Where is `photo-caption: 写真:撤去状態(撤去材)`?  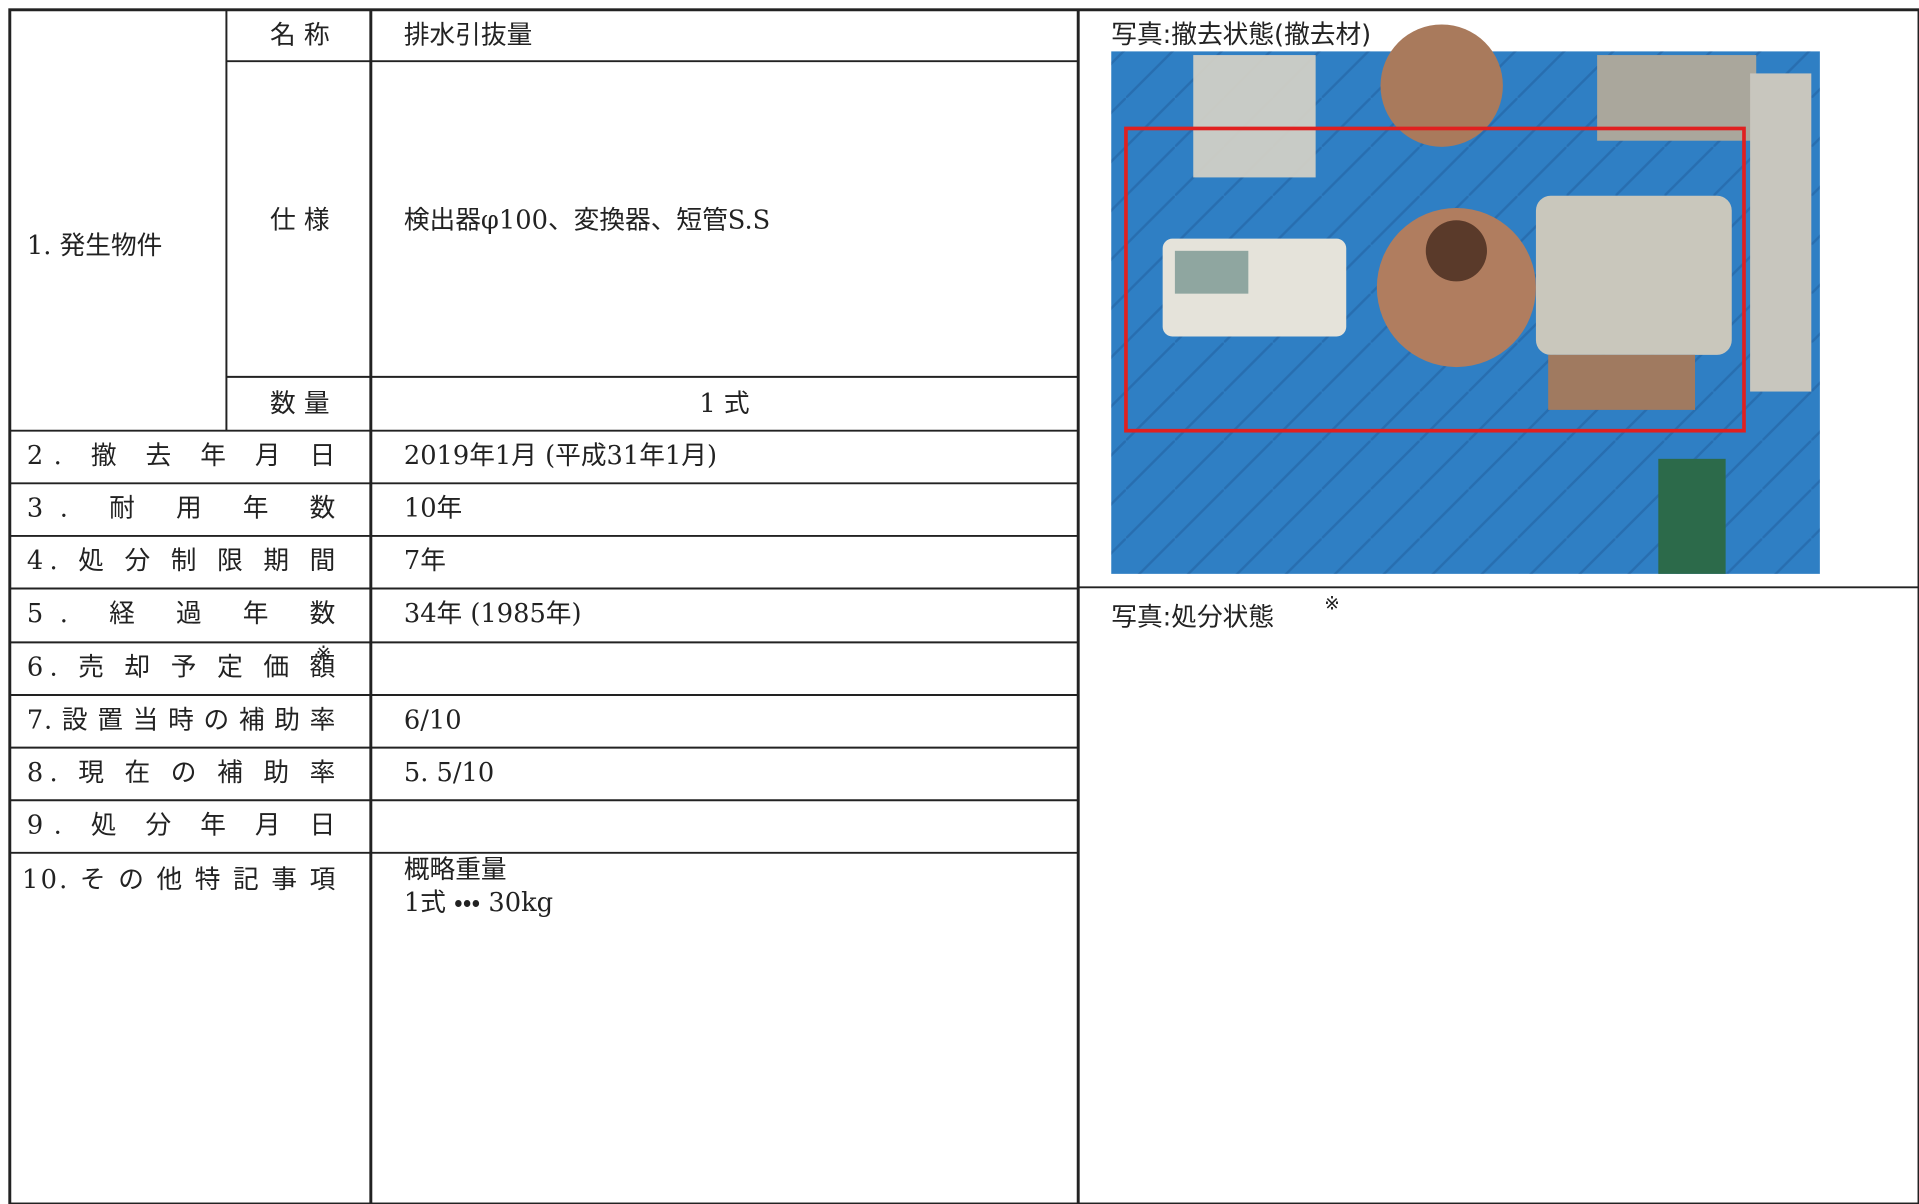
photo-caption: 写真:撤去状態(撤去材) is located at coordinates (1241, 35).